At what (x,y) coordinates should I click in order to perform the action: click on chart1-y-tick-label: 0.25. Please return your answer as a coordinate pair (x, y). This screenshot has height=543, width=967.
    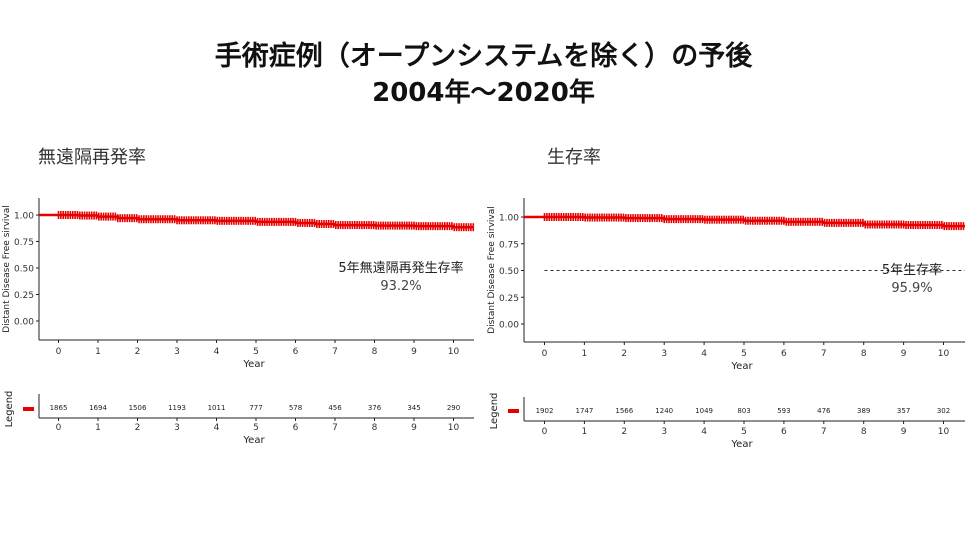
    Looking at the image, I should click on (24, 296).